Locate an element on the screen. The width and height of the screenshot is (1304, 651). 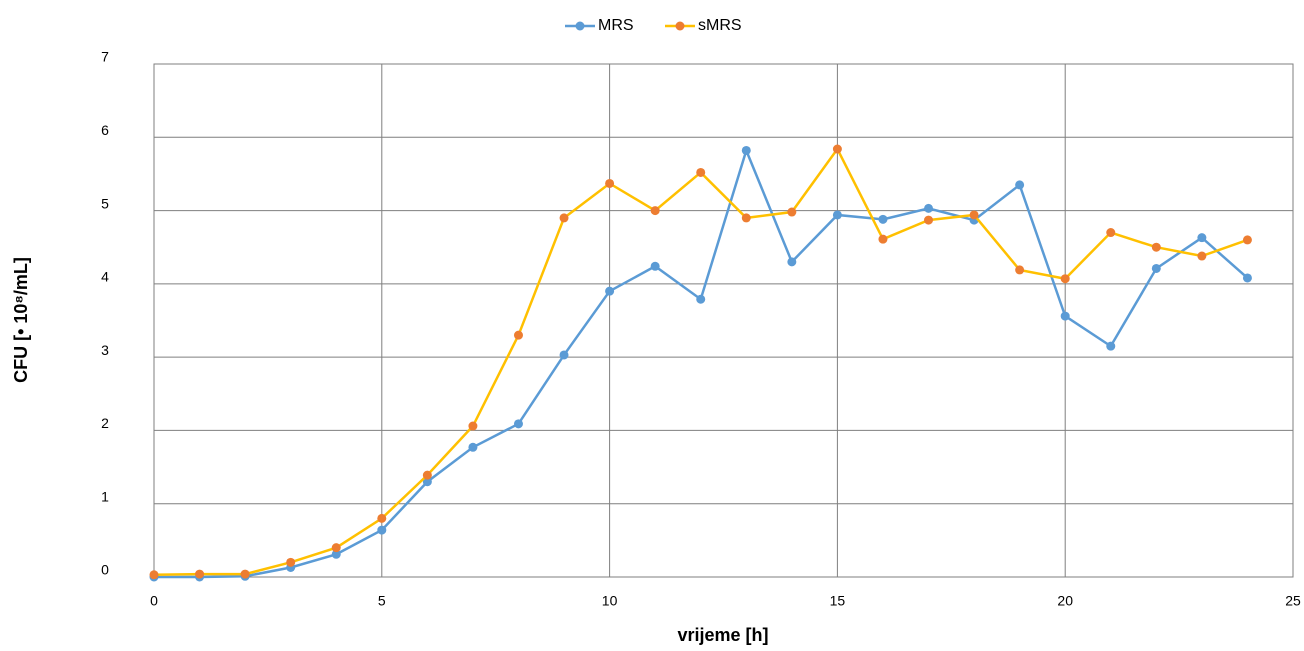
y-tick-label: 5 is located at coordinates (105, 203).